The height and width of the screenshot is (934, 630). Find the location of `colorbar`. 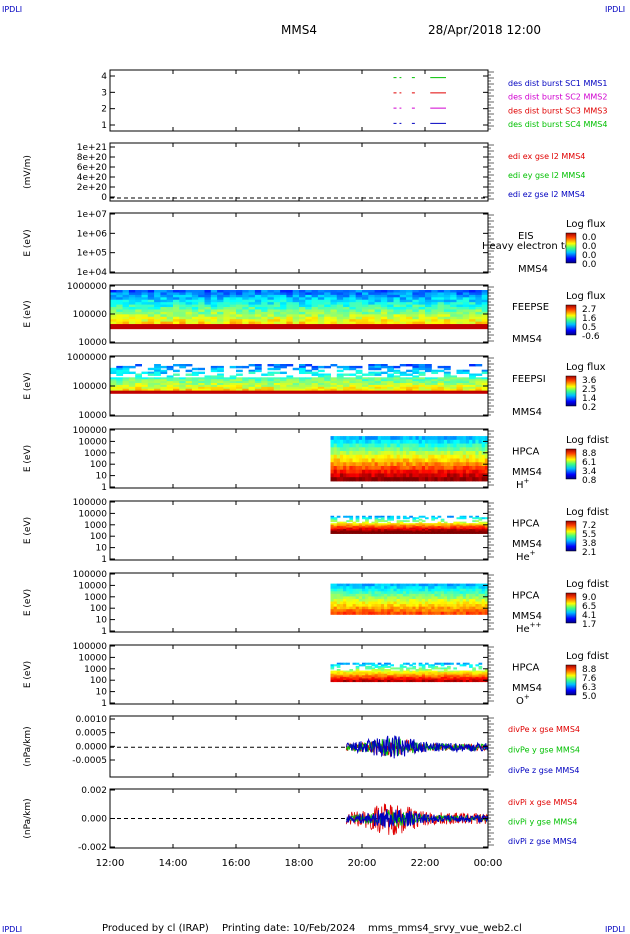

colorbar is located at coordinates (571, 536).